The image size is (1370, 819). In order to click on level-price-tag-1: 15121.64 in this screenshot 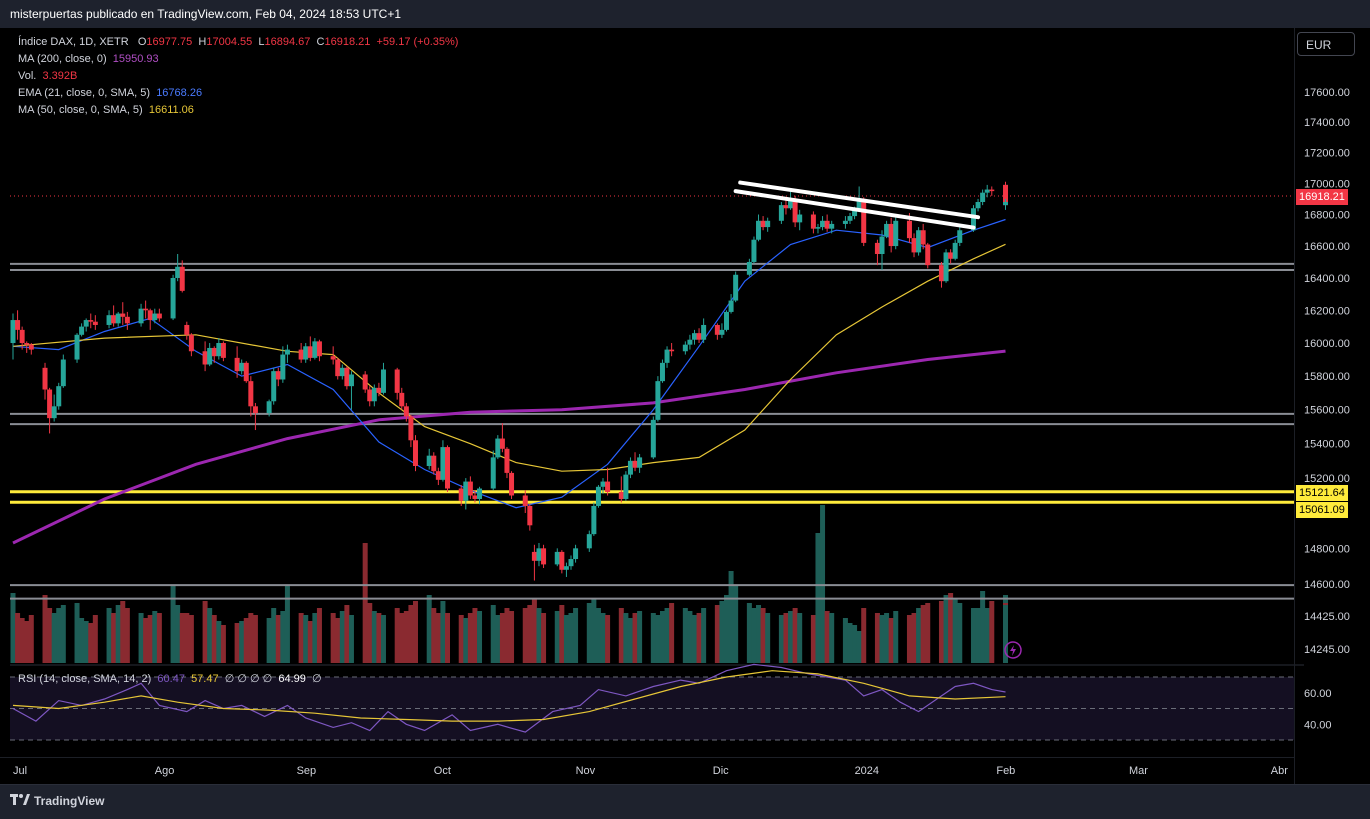, I will do `click(1322, 493)`.